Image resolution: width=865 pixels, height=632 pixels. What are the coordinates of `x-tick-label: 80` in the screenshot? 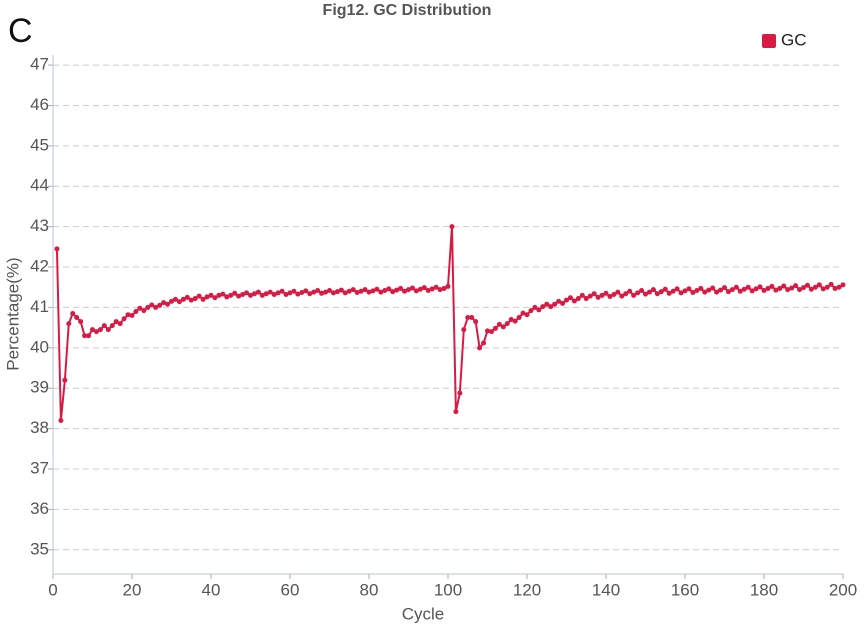 It's located at (369, 589).